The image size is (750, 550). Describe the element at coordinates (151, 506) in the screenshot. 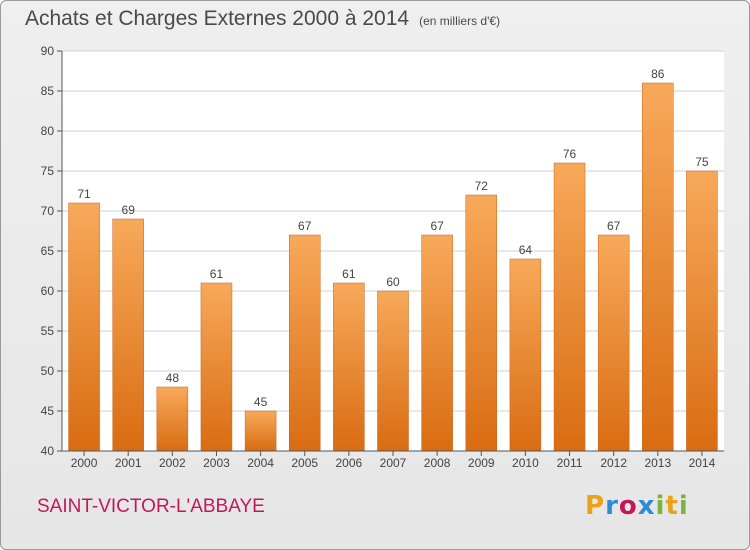

I see `commune-name: SAINT-VICTOR-L'ABBAYE` at that location.